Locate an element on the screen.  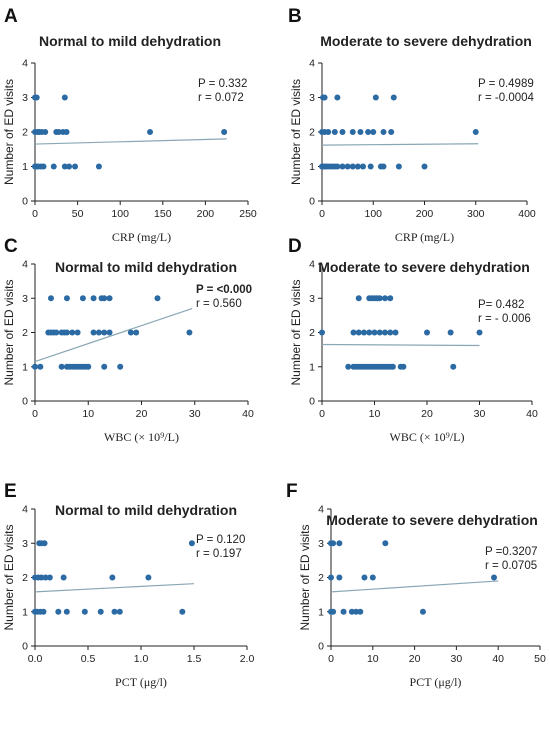
panel-letter: B is located at coordinates (295, 16).